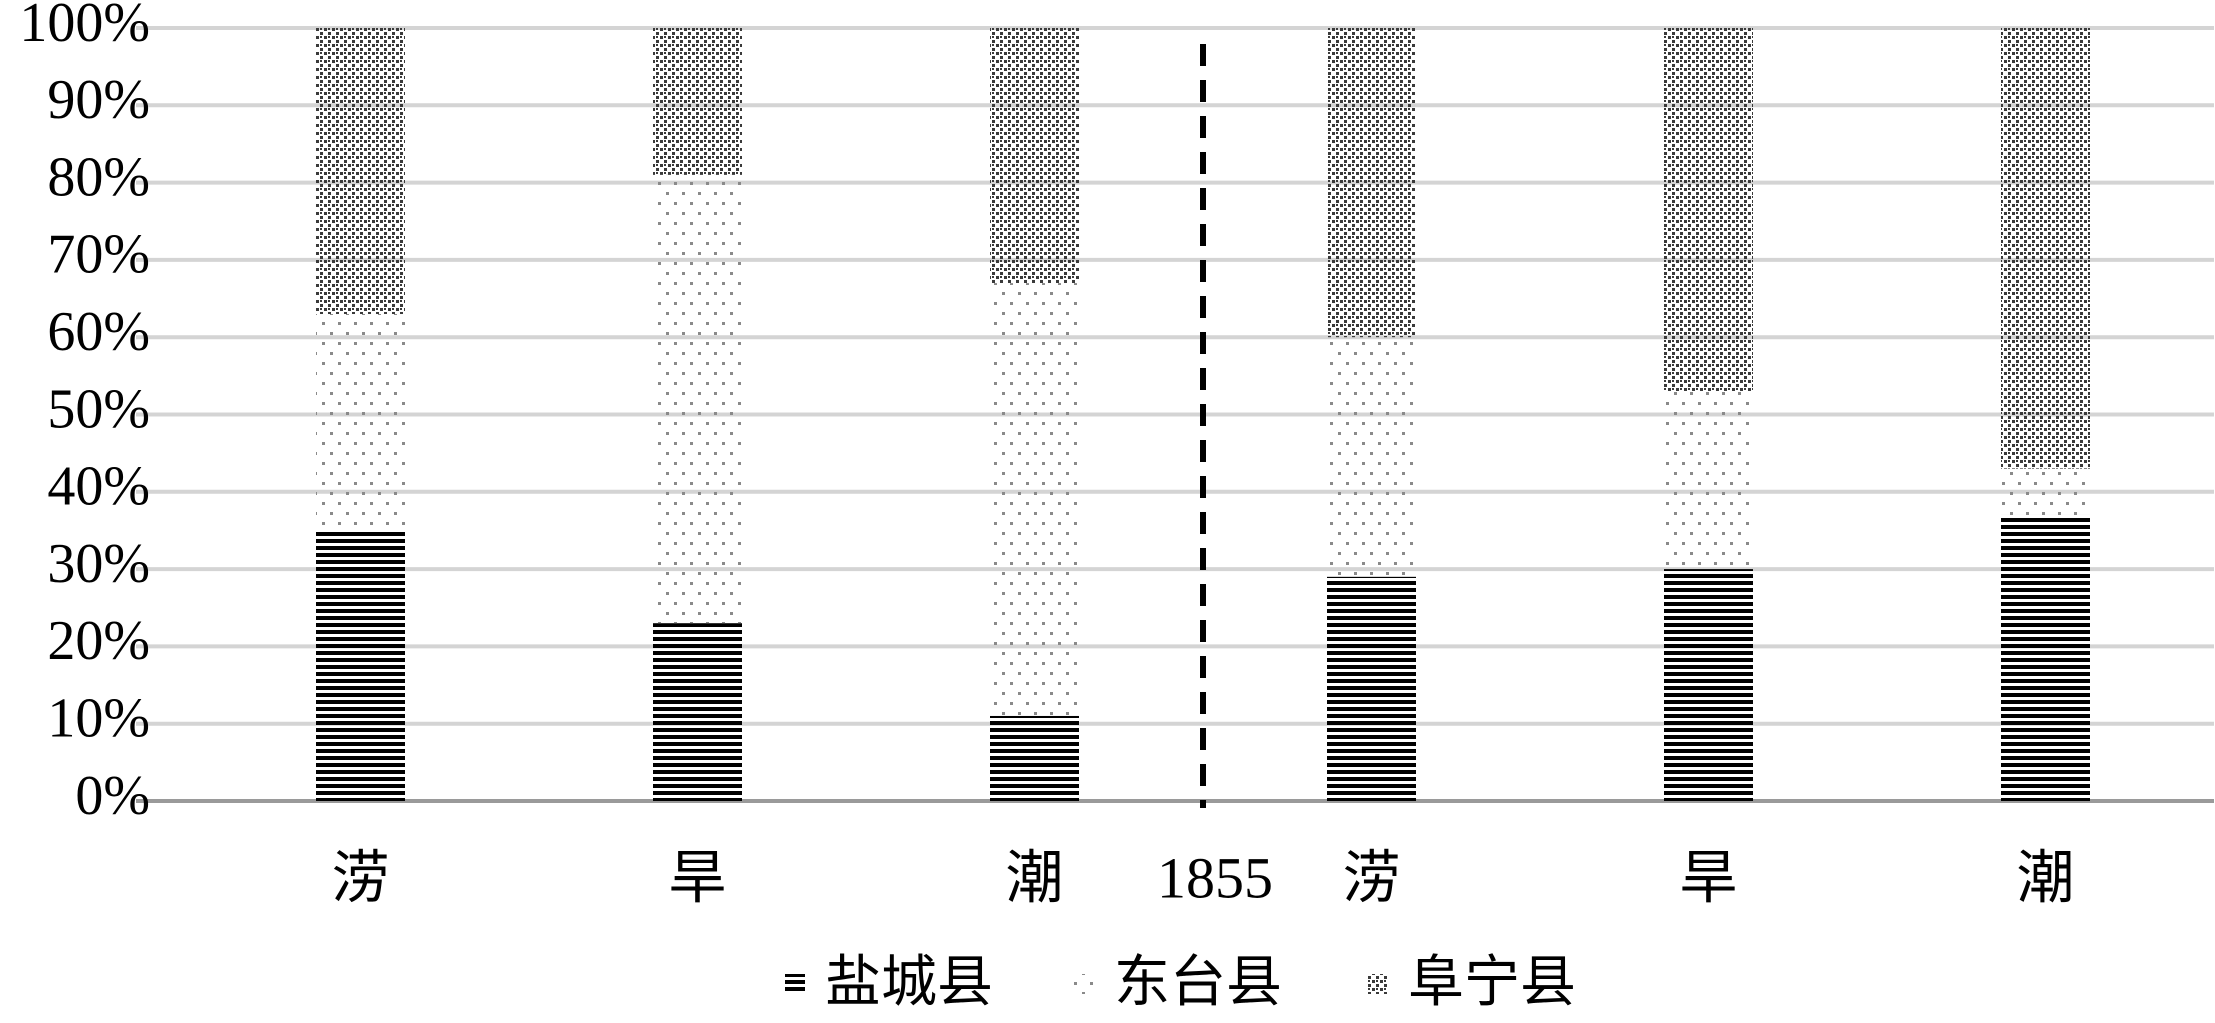 This screenshot has width=2215, height=1023. I want to click on y-tick-label: 70%, so click(98, 255).